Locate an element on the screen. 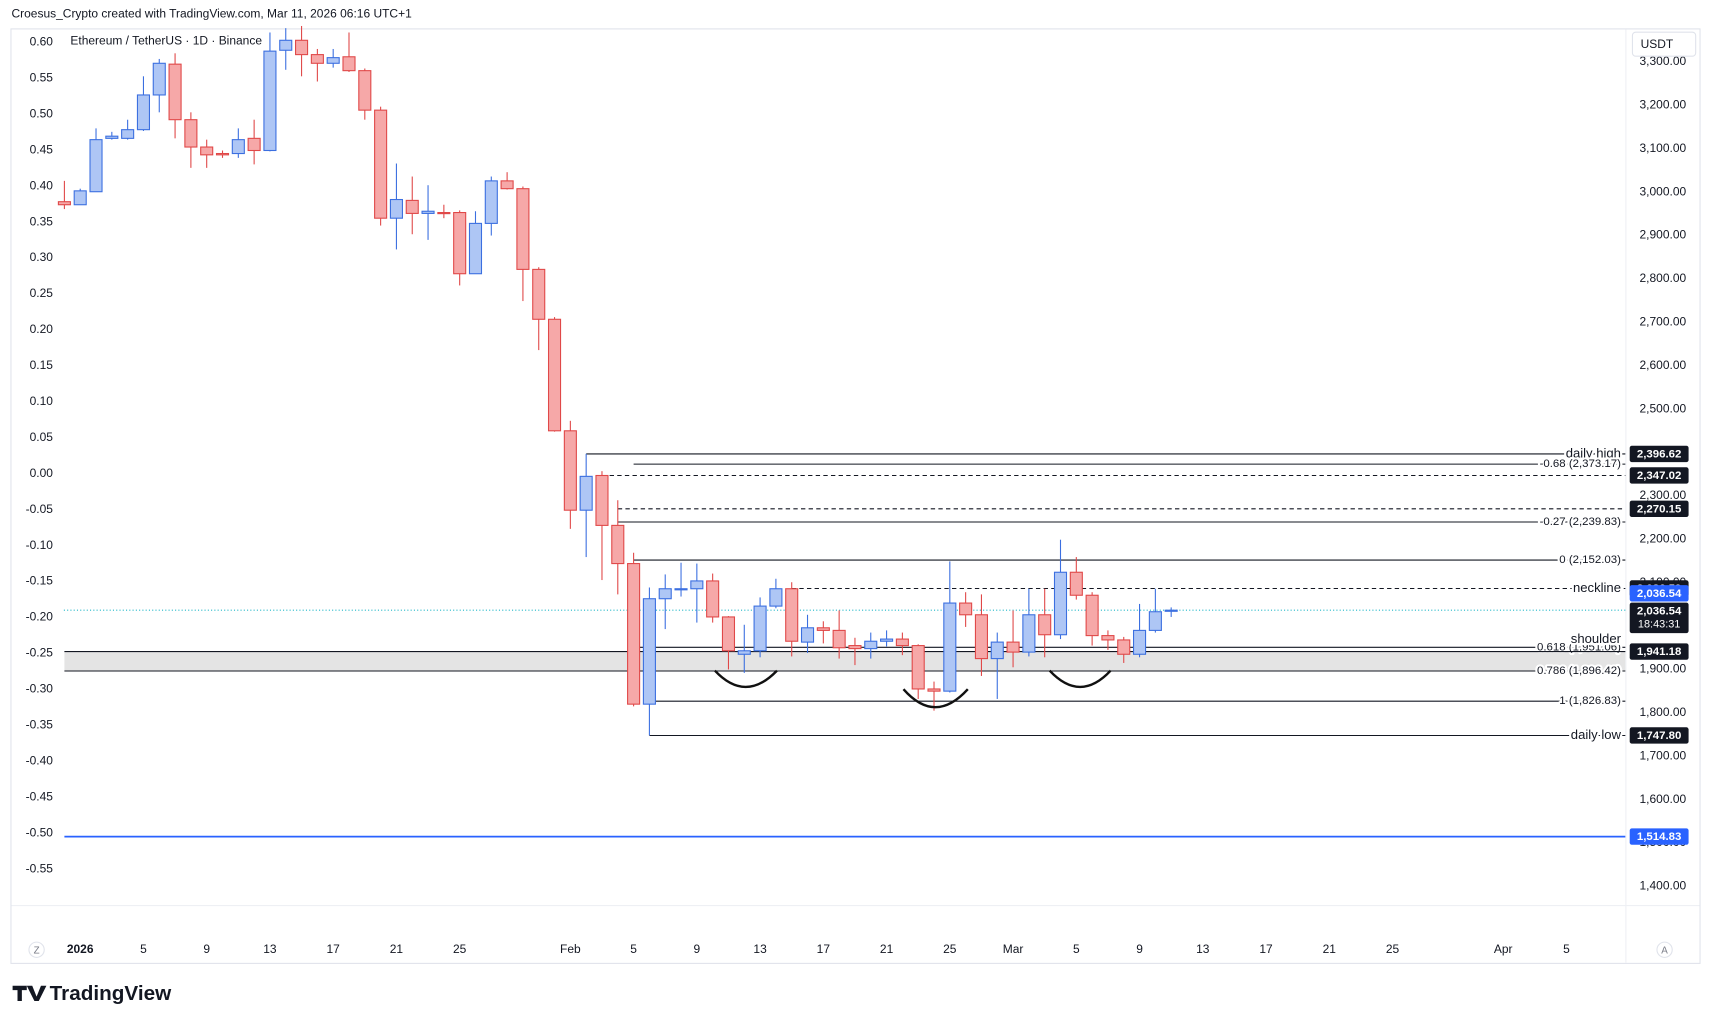 Image resolution: width=1711 pixels, height=1025 pixels. y2-tick-label: 0.45 is located at coordinates (42, 149).